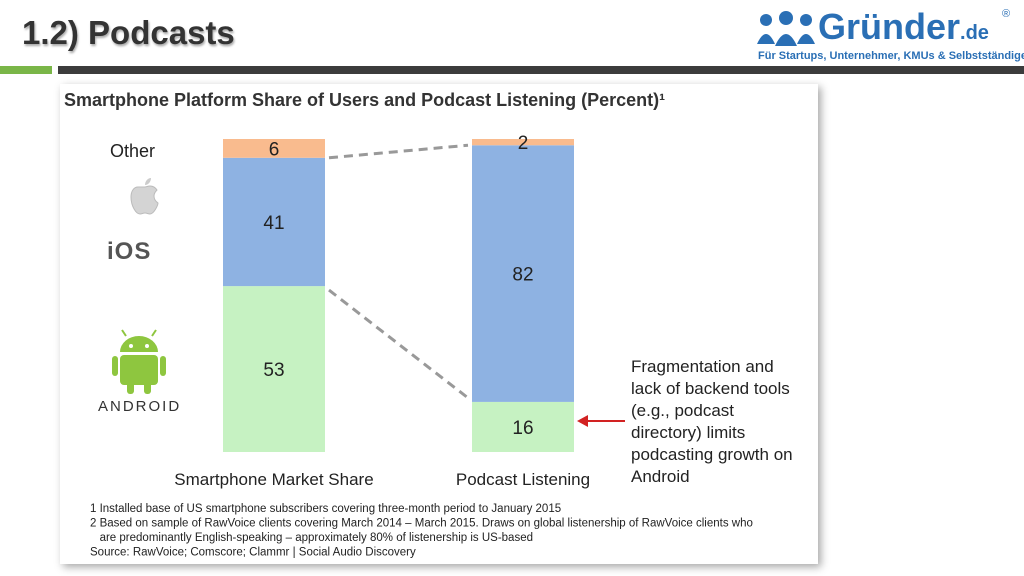 This screenshot has width=1024, height=576. I want to click on legend-android: ANDROID, so click(139, 406).